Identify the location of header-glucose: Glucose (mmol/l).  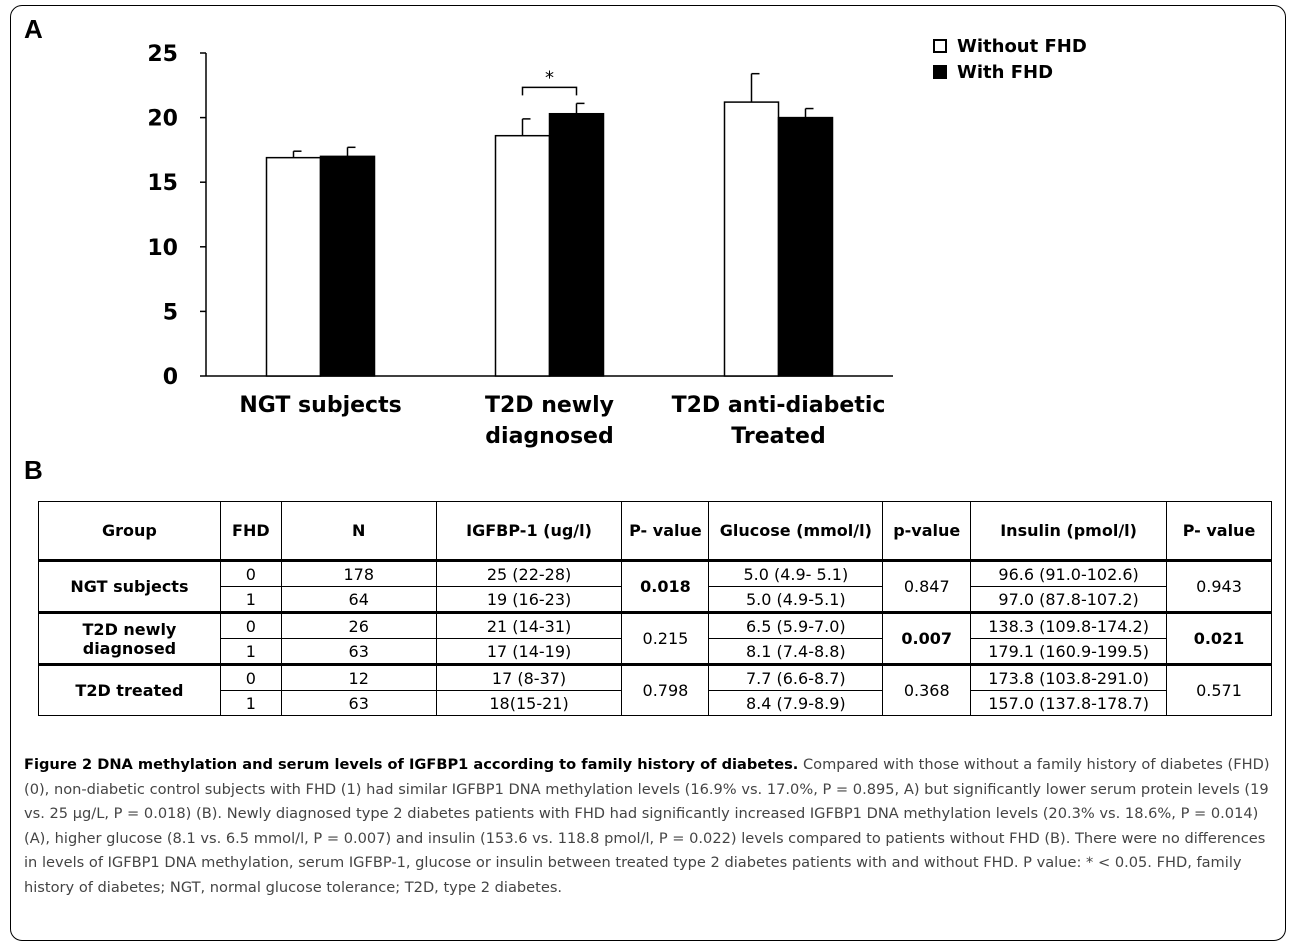
(796, 531).